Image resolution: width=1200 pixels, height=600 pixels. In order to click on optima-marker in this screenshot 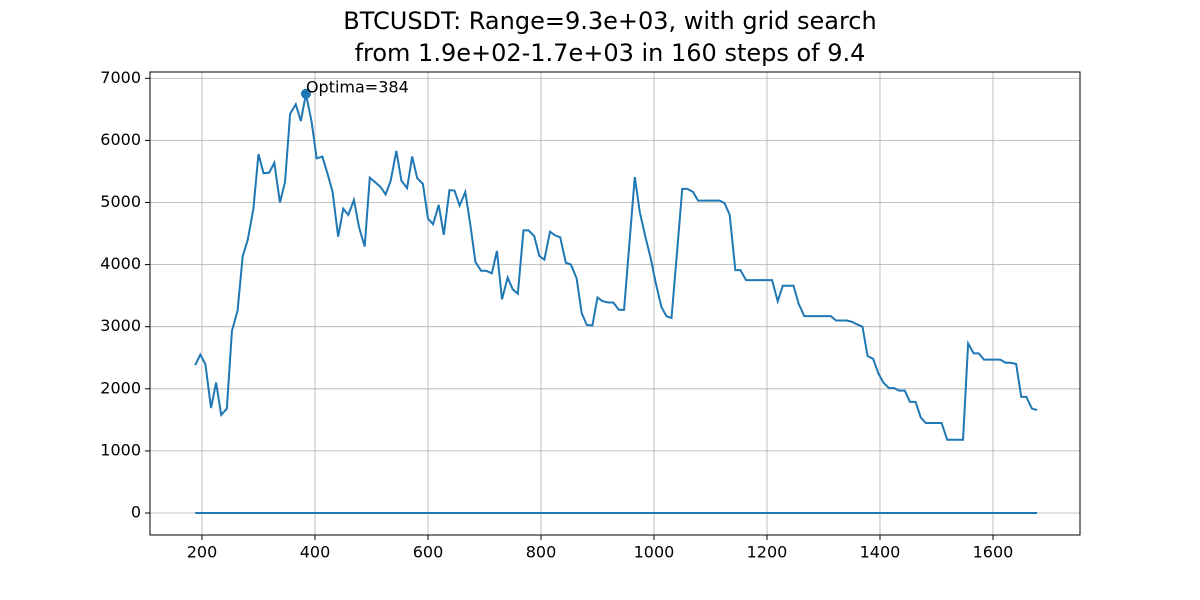, I will do `click(305, 93)`.